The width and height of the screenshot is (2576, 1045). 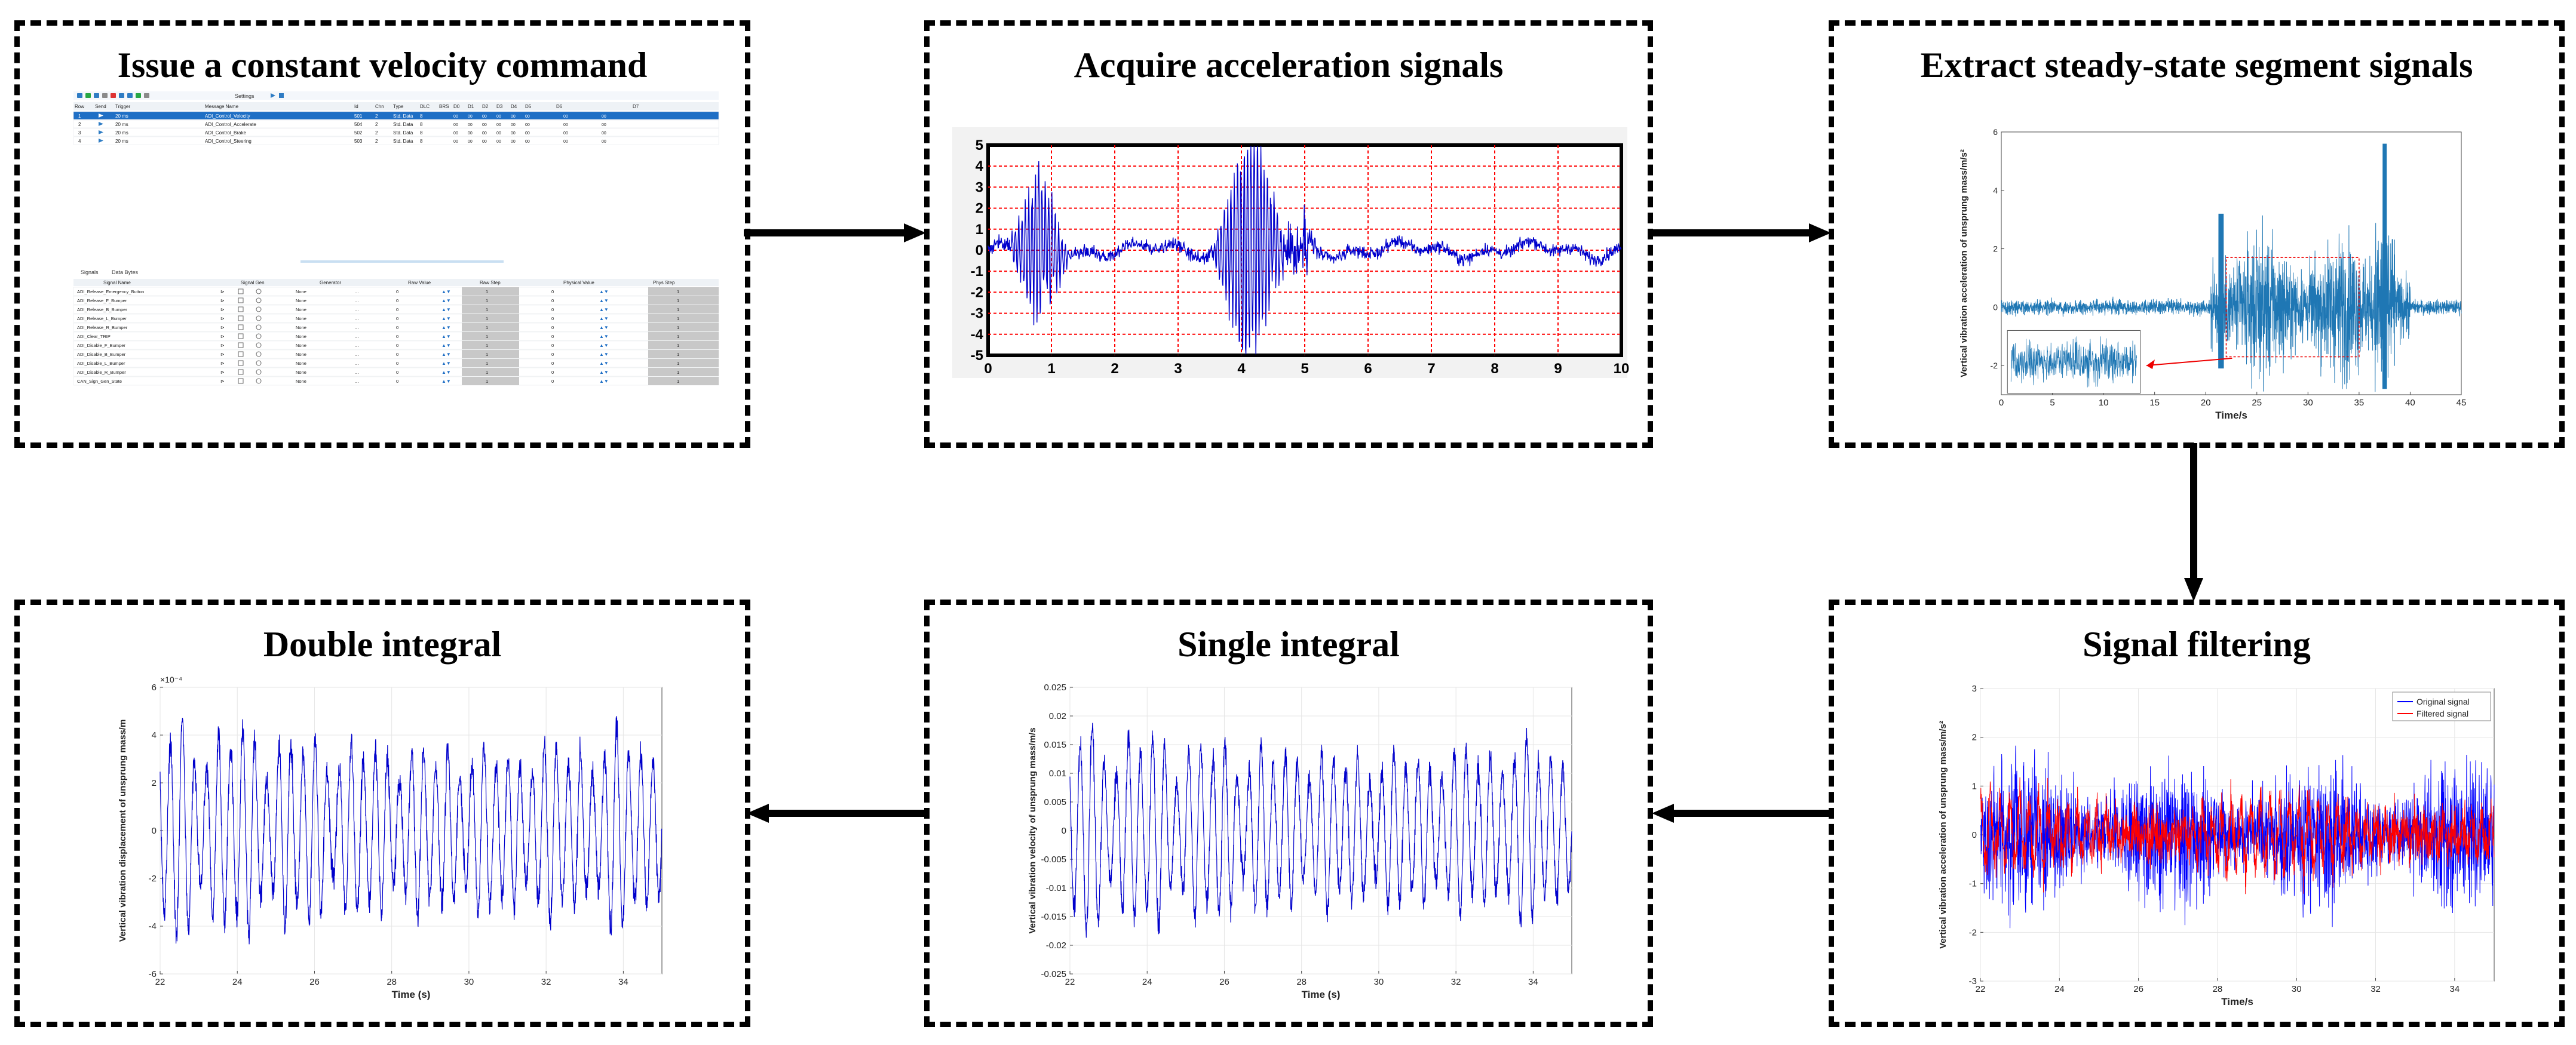 I want to click on x-tick-label: 32, so click(x=546, y=982).